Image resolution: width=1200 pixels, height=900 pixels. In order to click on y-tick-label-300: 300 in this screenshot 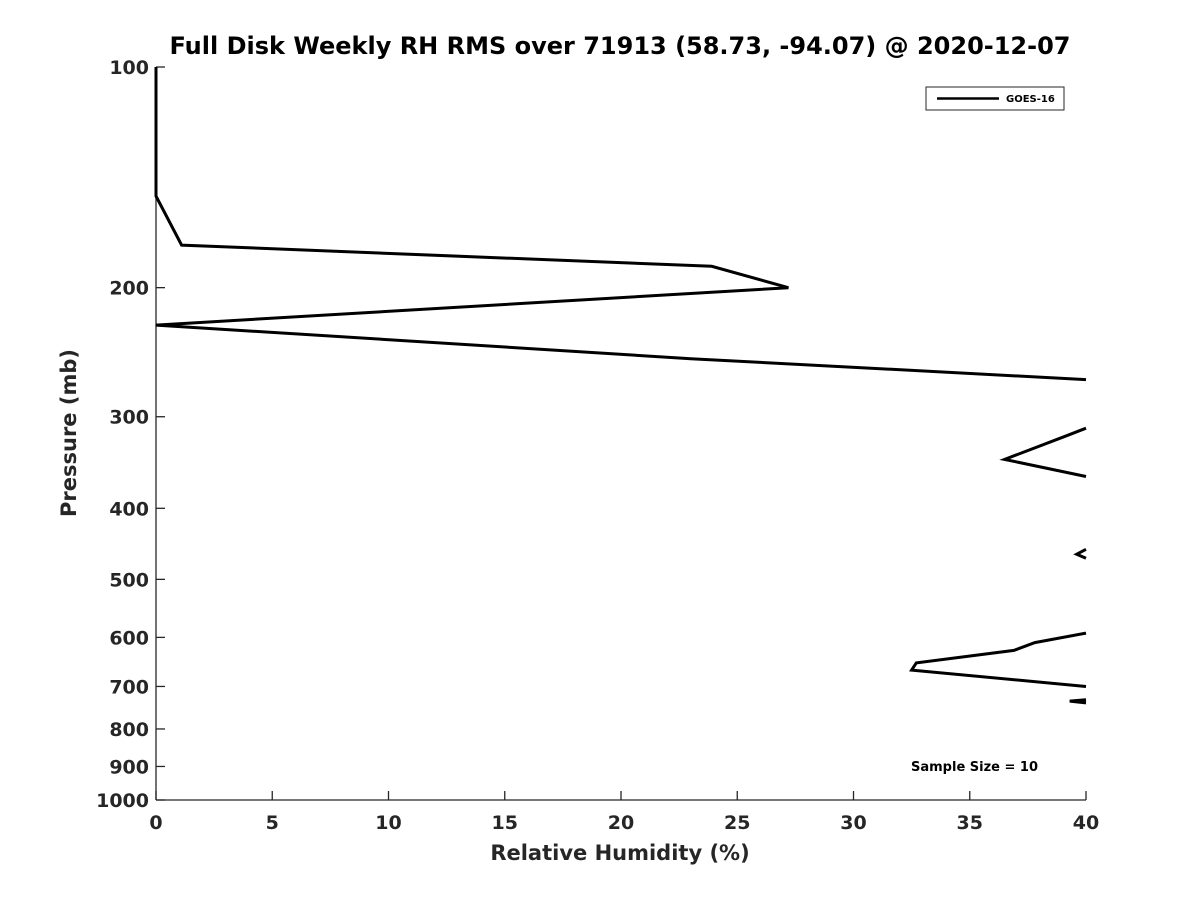, I will do `click(129, 418)`.